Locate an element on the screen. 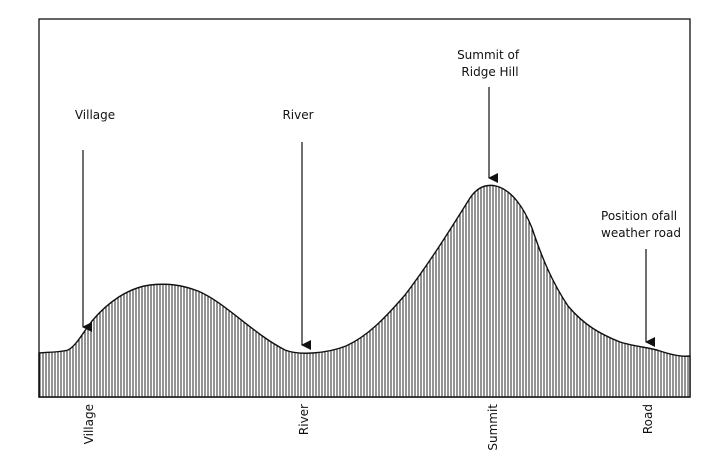  summit-label-line-1: Summit of is located at coordinates (488, 55).